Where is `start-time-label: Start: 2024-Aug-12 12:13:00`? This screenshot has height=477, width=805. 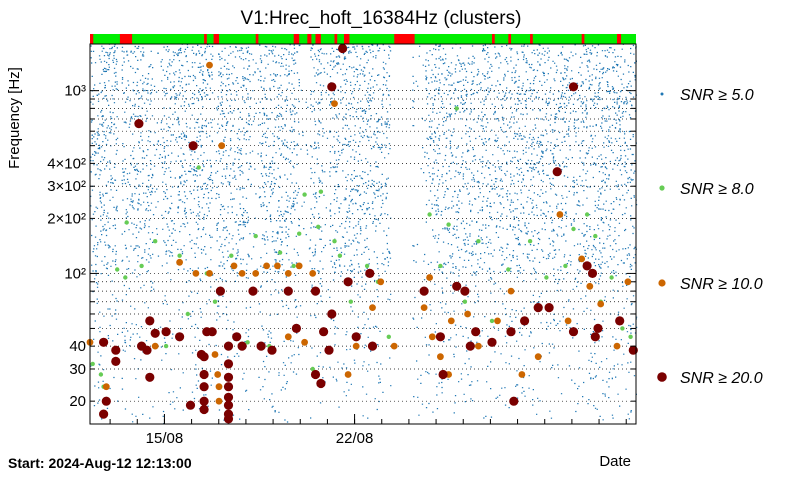
start-time-label: Start: 2024-Aug-12 12:13:00 is located at coordinates (100, 463).